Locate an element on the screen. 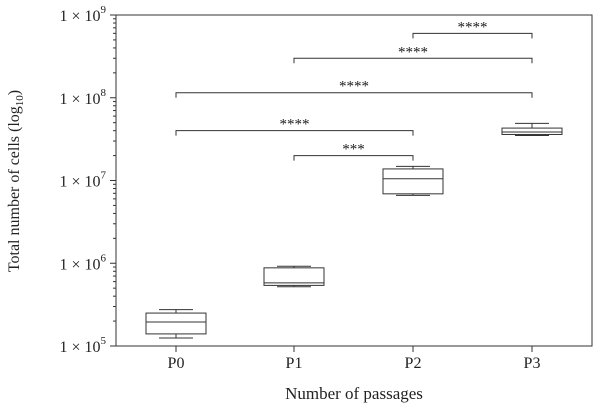  significance-label: *** is located at coordinates (353, 150).